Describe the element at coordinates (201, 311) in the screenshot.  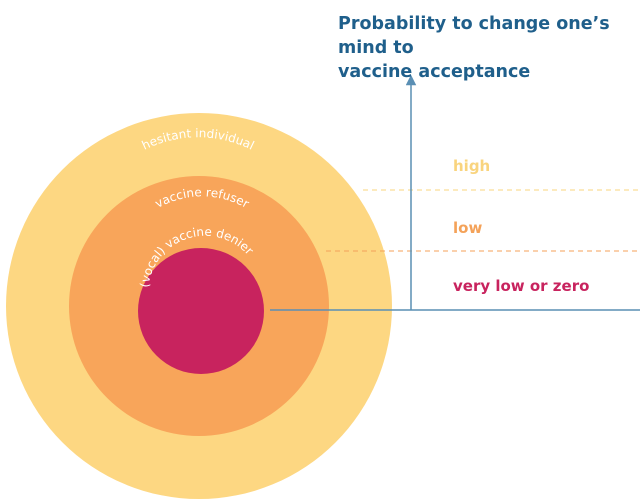
I see `ring-denier` at that location.